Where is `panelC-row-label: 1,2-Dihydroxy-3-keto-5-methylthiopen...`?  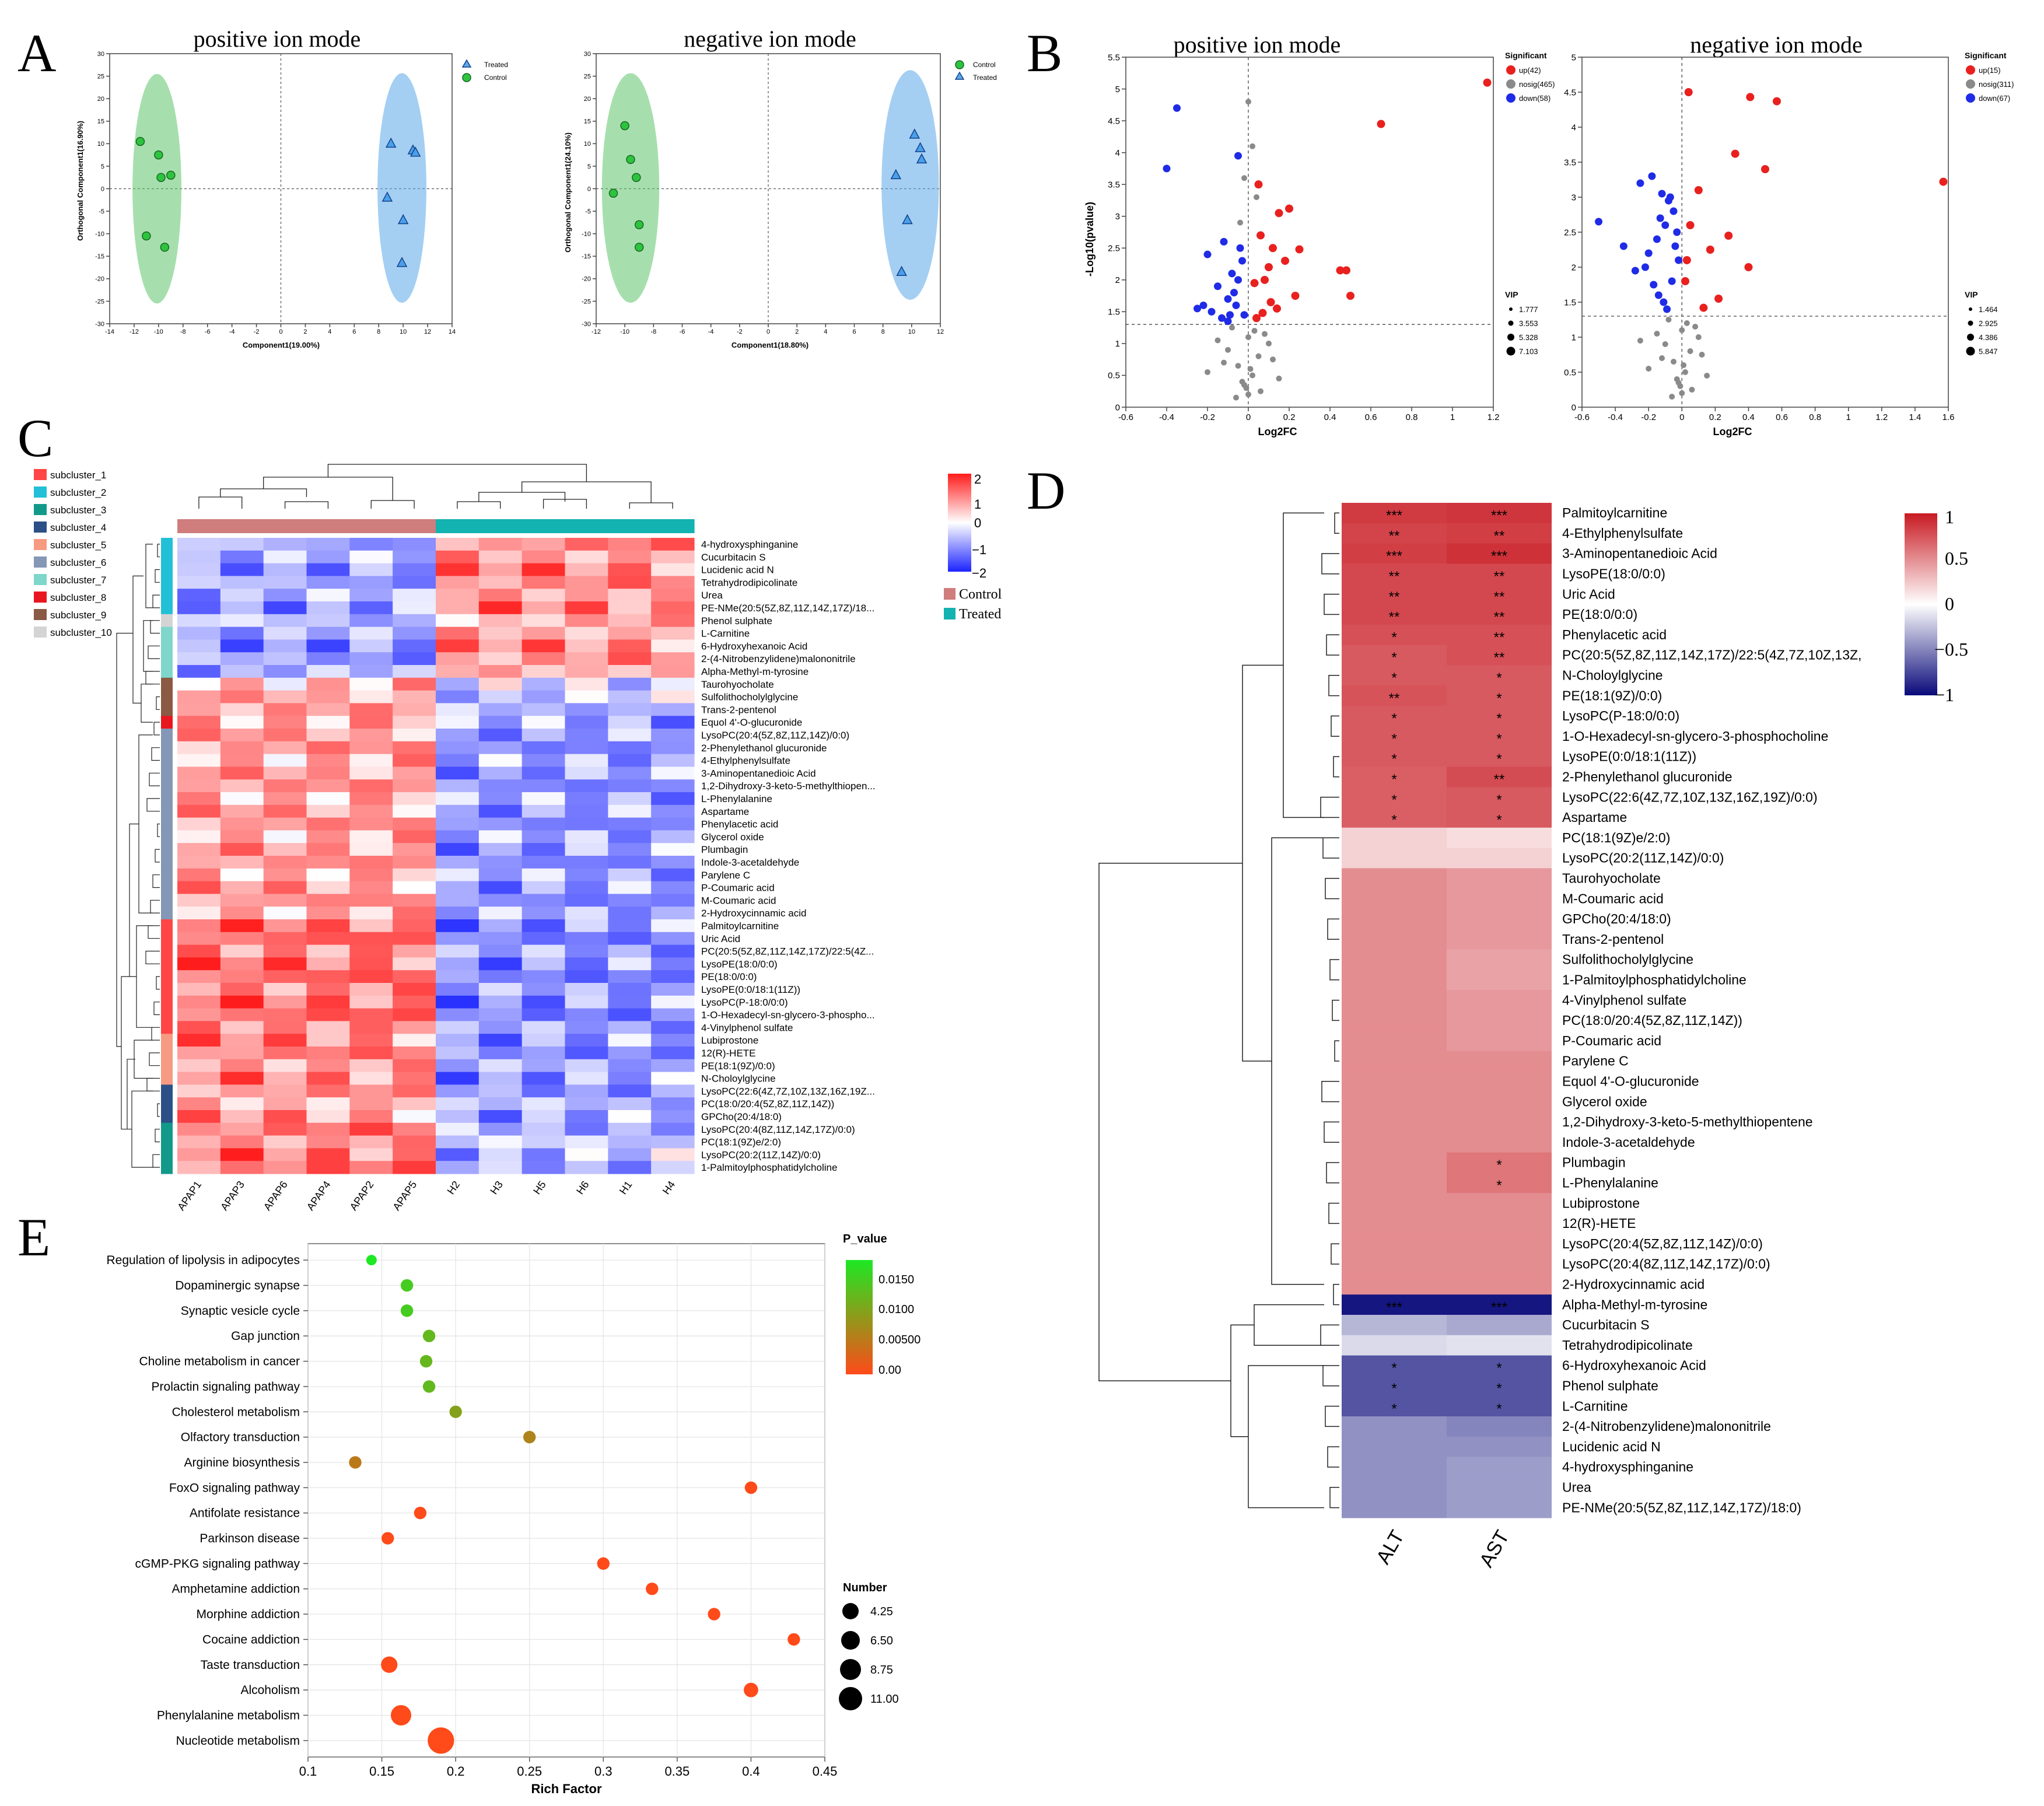
panelC-row-label: 1,2-Dihydroxy-3-keto-5-methylthiopen... is located at coordinates (788, 786).